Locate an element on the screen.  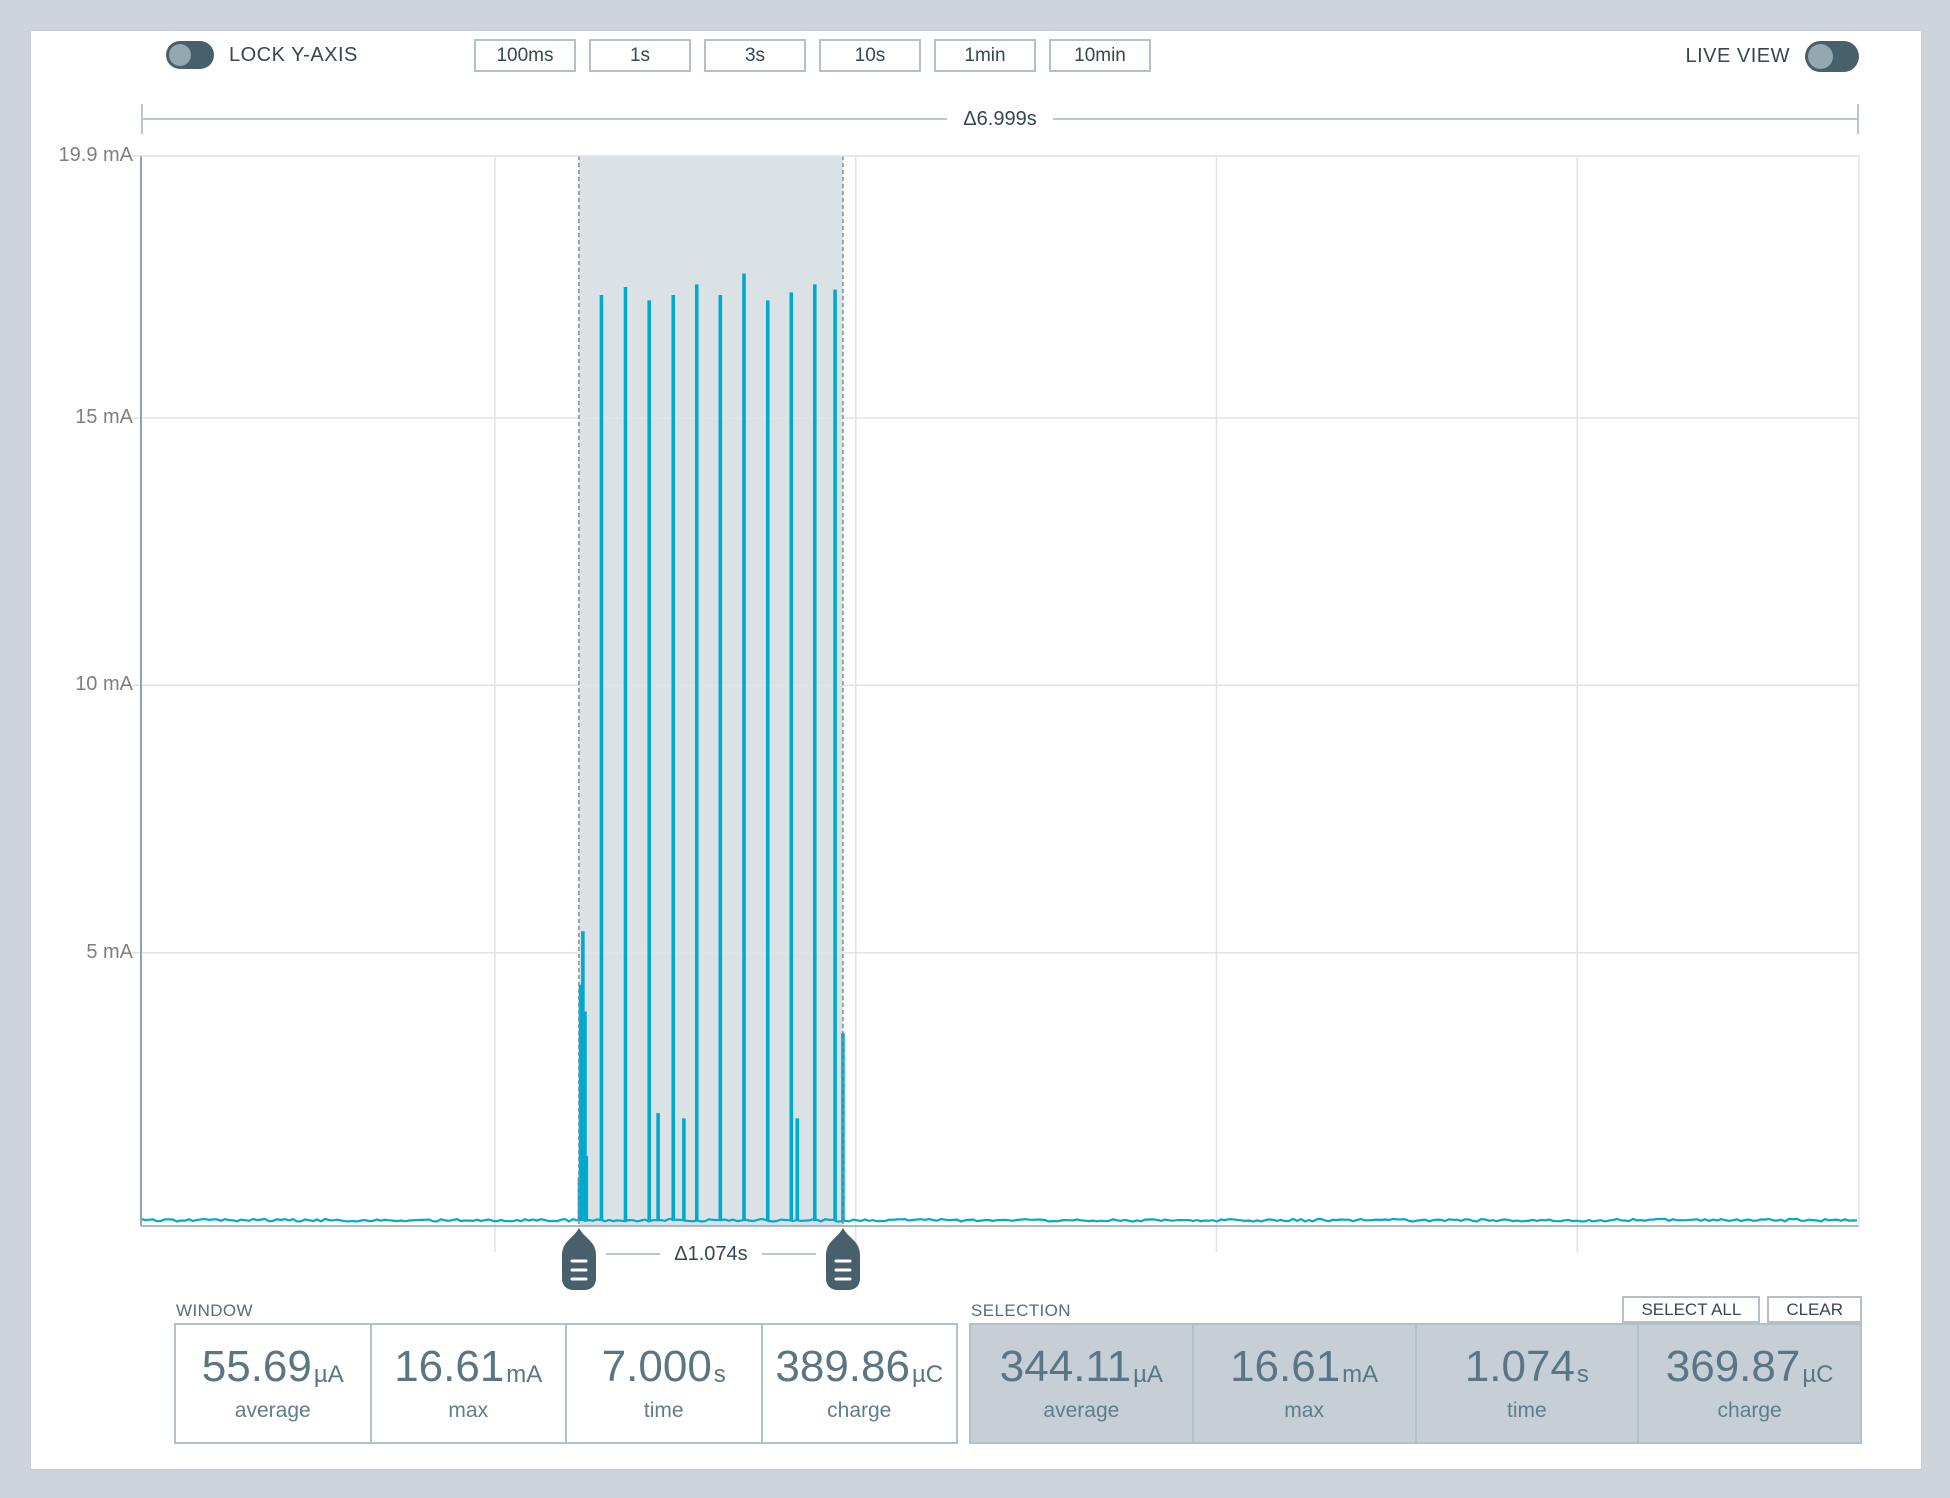
selection-stat-time: 1.074s time is located at coordinates (1527, 1383).